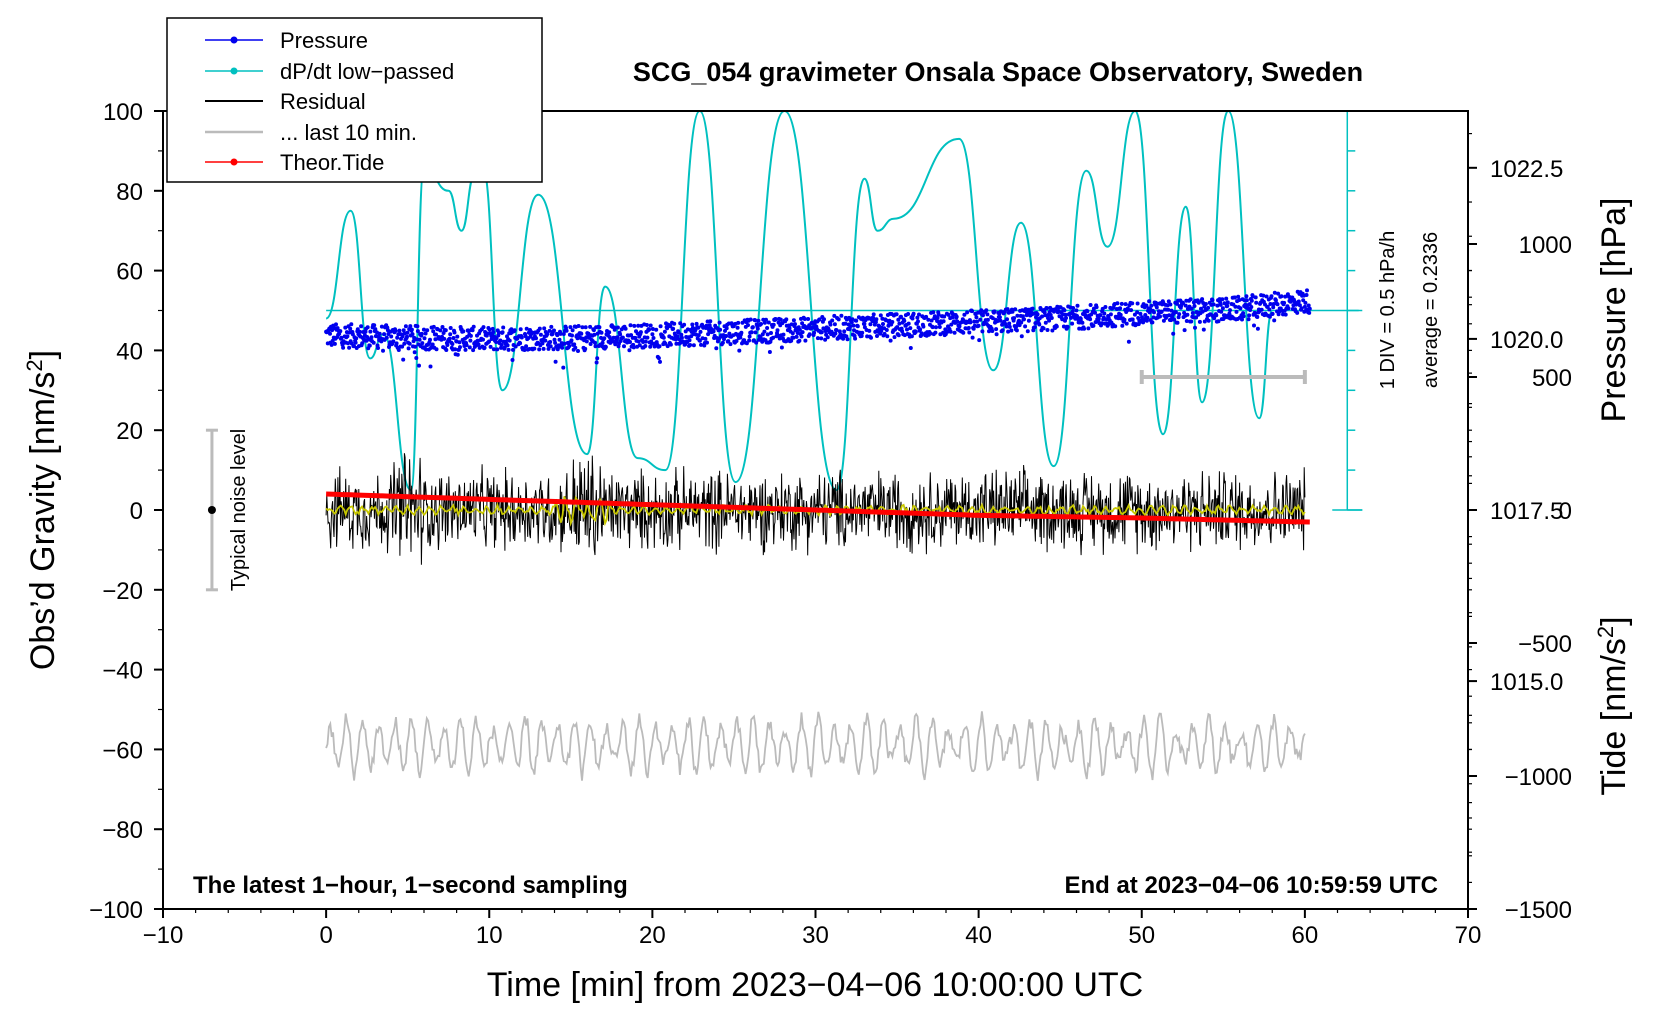  What do you see at coordinates (818, 329) in the screenshot?
I see `pressure-series` at bounding box center [818, 329].